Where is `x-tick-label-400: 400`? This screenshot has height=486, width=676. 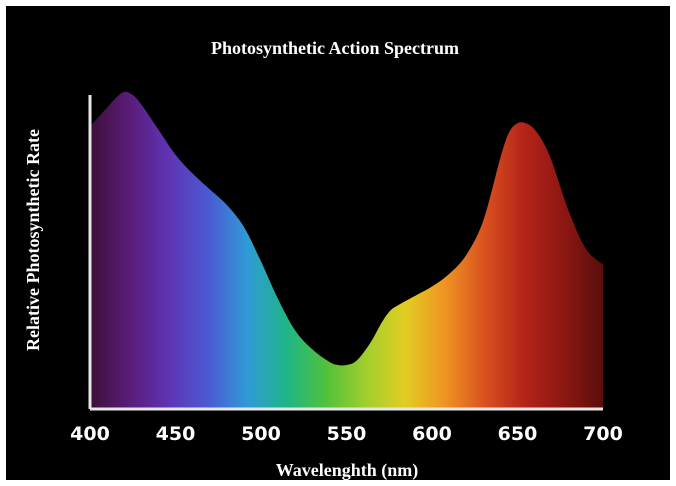
x-tick-label-400: 400 is located at coordinates (90, 434).